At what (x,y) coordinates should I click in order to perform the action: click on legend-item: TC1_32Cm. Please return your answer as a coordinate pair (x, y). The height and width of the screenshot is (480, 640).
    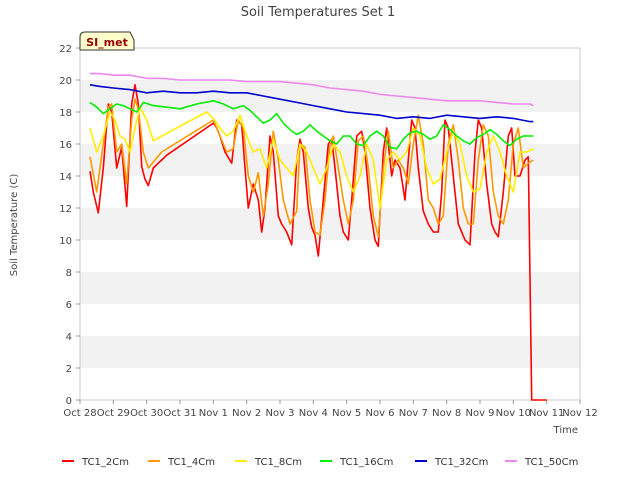
    Looking at the image, I should click on (451, 462).